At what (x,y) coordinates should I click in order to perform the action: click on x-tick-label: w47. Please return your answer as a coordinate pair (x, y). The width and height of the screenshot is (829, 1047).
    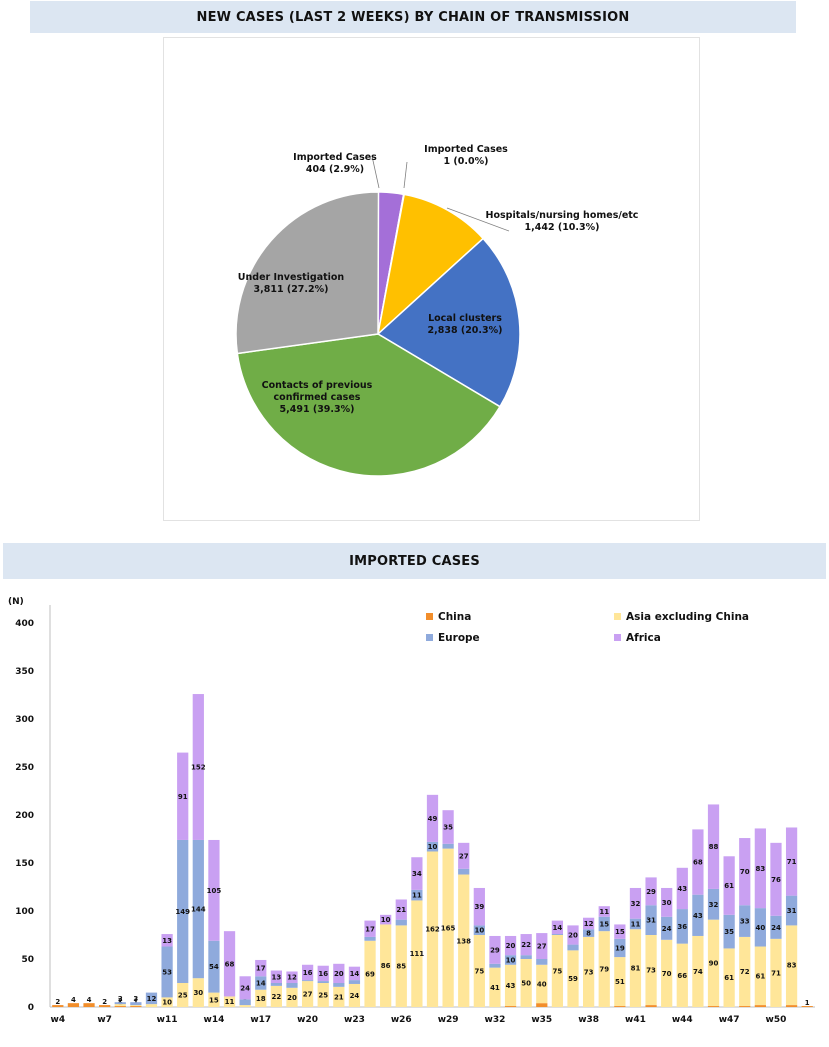
    Looking at the image, I should click on (729, 1020).